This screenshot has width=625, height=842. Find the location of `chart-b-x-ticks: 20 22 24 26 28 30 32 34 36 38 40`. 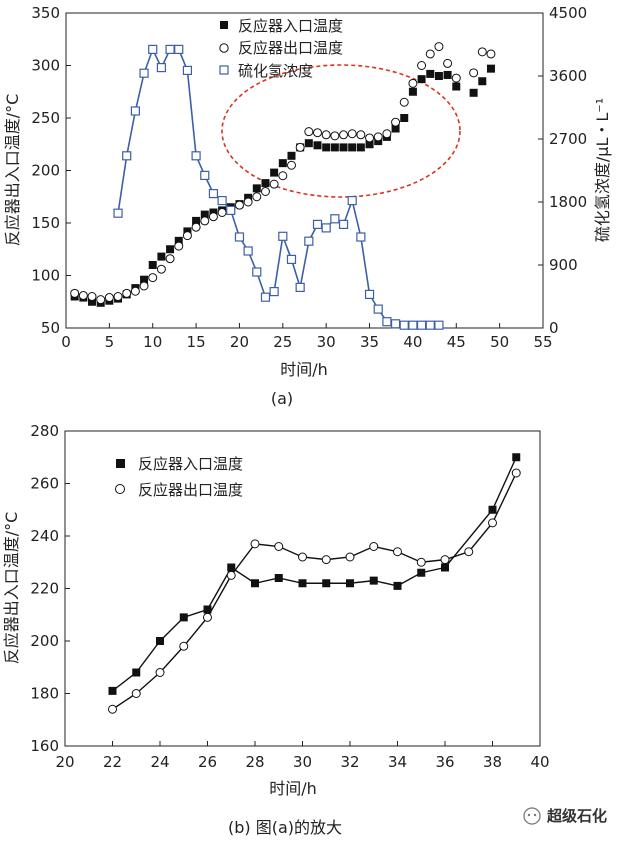

chart-b-x-ticks: 20 22 24 26 28 30 32 34 36 38 40 is located at coordinates (302, 756).